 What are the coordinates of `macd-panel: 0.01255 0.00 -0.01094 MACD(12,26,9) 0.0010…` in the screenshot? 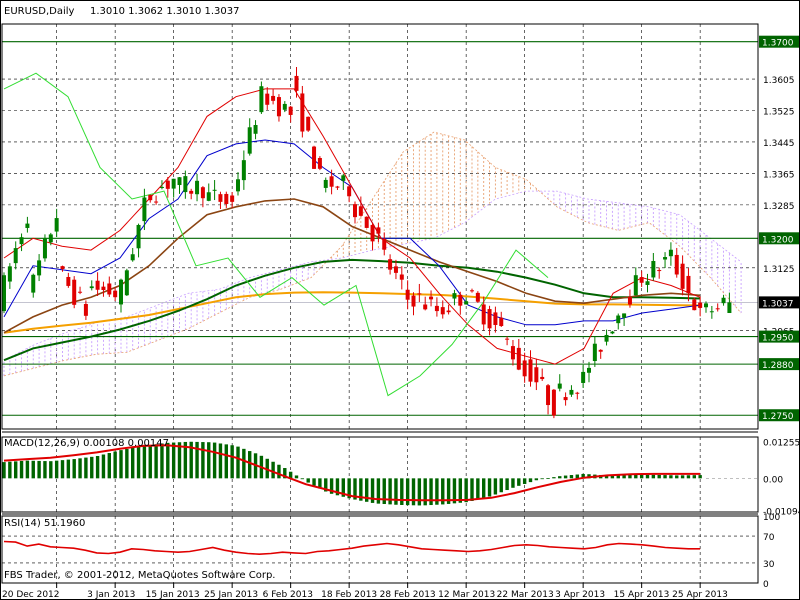 It's located at (401, 478).